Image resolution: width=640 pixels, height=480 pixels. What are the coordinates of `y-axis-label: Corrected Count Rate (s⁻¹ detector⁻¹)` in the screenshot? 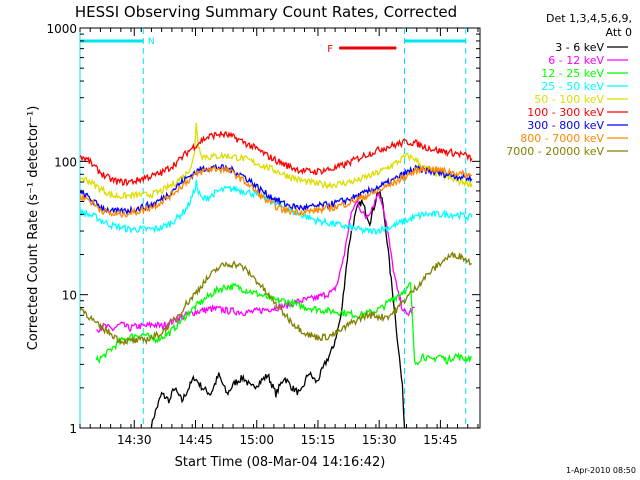 It's located at (33, 228).